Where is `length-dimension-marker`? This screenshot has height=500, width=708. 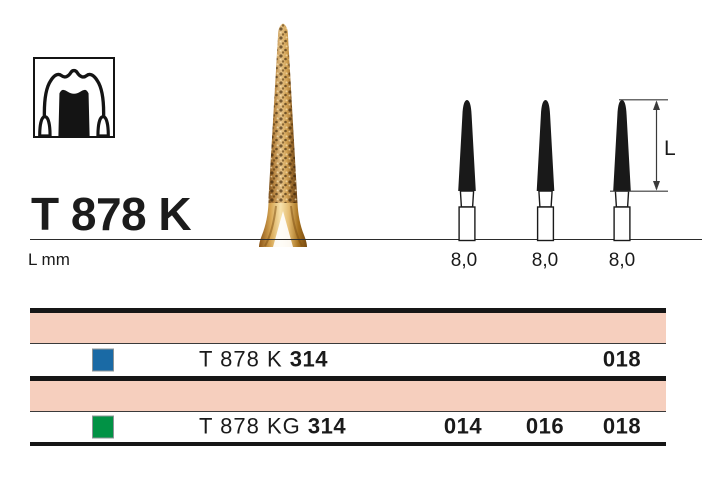
length-dimension-marker is located at coordinates (639, 145).